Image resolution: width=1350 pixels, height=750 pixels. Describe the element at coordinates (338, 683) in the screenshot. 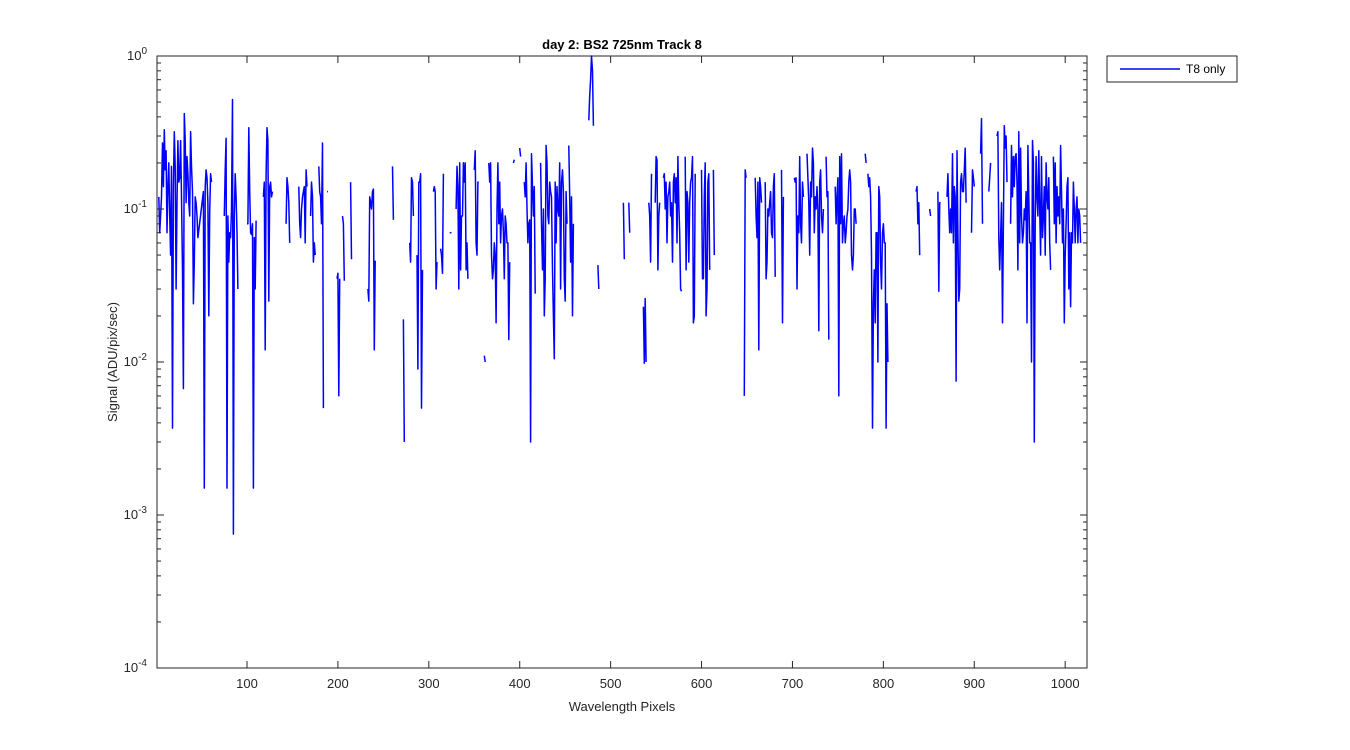

I see `x-tick-label: 200` at that location.